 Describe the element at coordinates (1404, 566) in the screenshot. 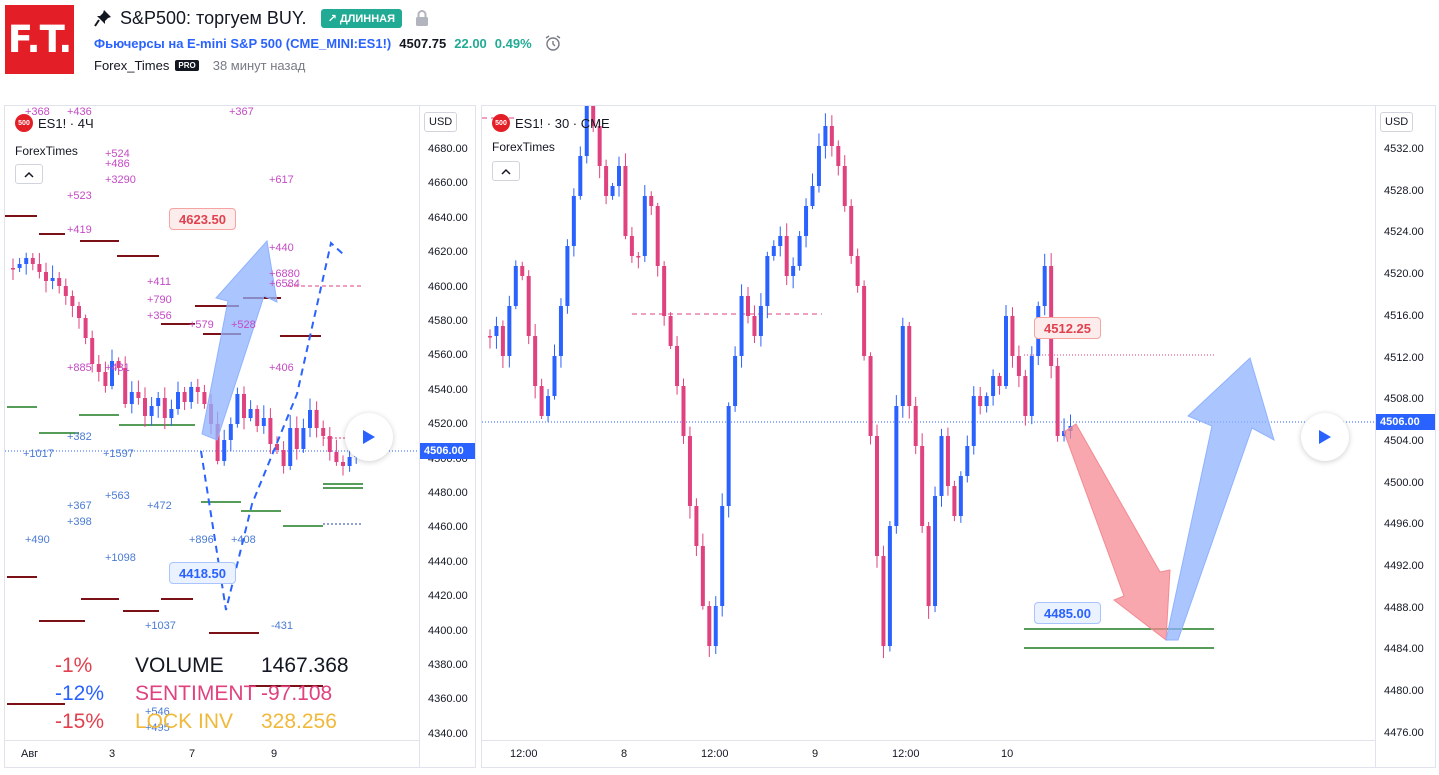

I see `price-tick-label: 4492.00` at that location.